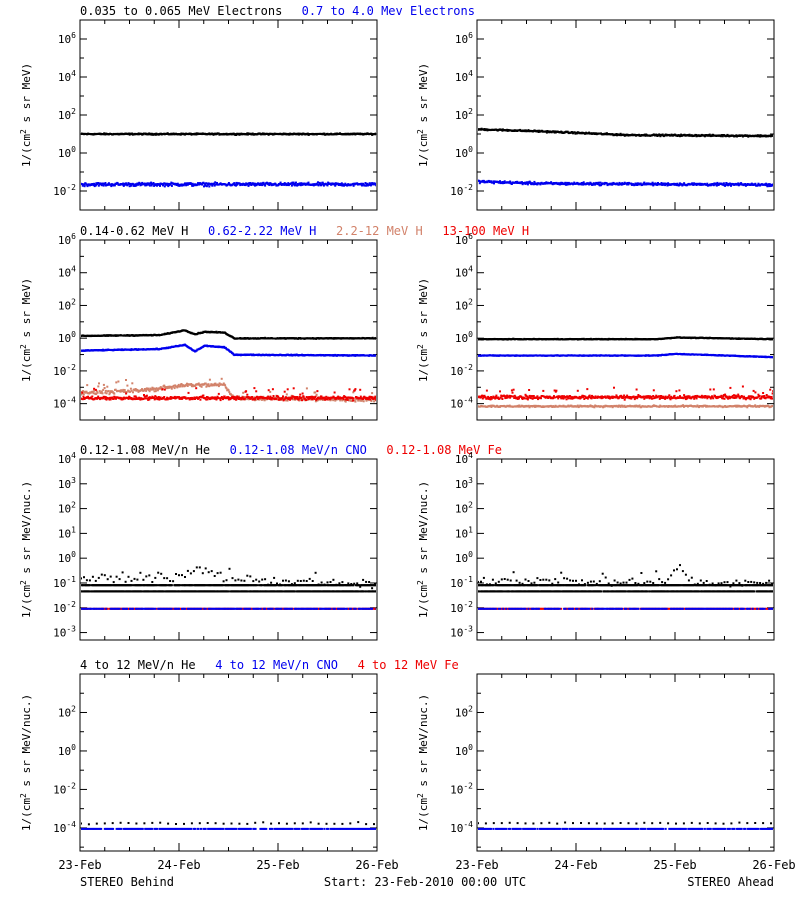 Image resolution: width=800 pixels, height=900 pixels. Describe the element at coordinates (464, 76) in the screenshot. I see `y-tick-label-text: 10⁴` at that location.